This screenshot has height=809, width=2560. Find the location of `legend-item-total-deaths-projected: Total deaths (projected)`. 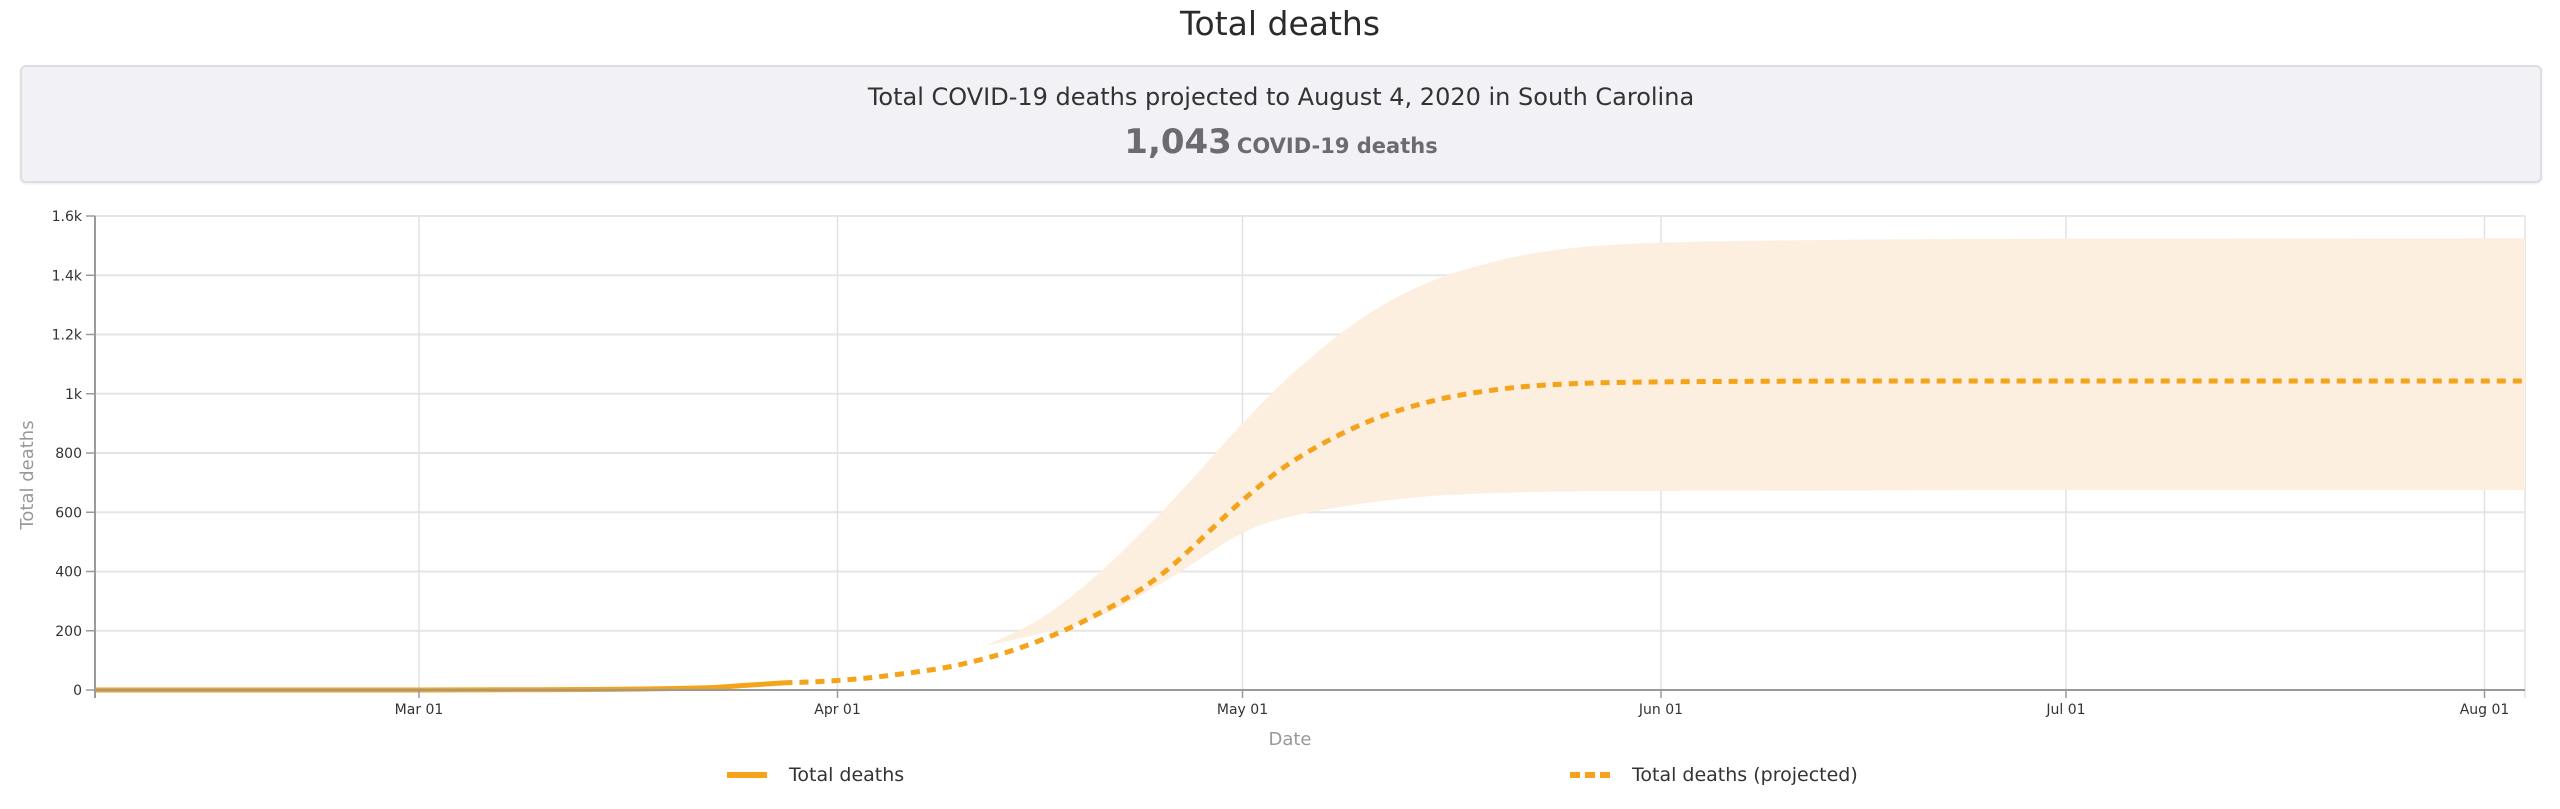

legend-item-total-deaths-projected: Total deaths (projected) is located at coordinates (1714, 775).